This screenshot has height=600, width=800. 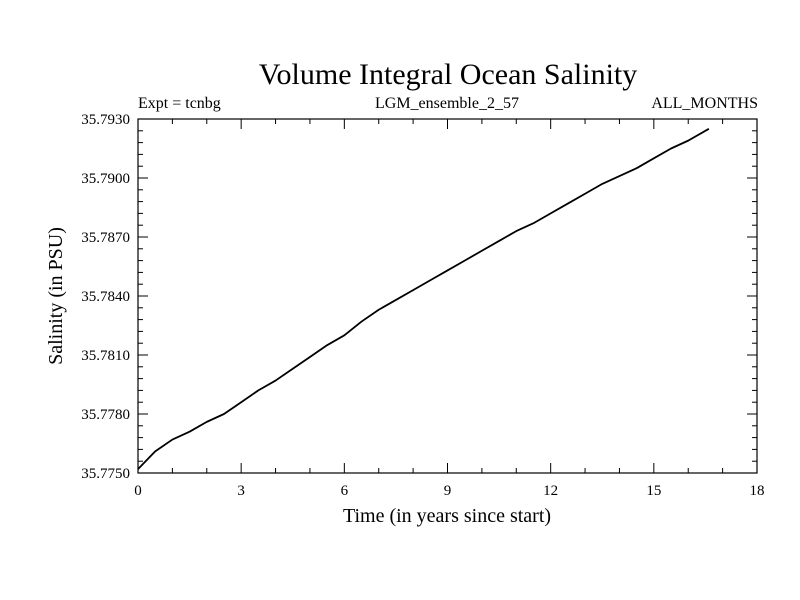 What do you see at coordinates (704, 103) in the screenshot?
I see `months-label: ALL_MONTHS` at bounding box center [704, 103].